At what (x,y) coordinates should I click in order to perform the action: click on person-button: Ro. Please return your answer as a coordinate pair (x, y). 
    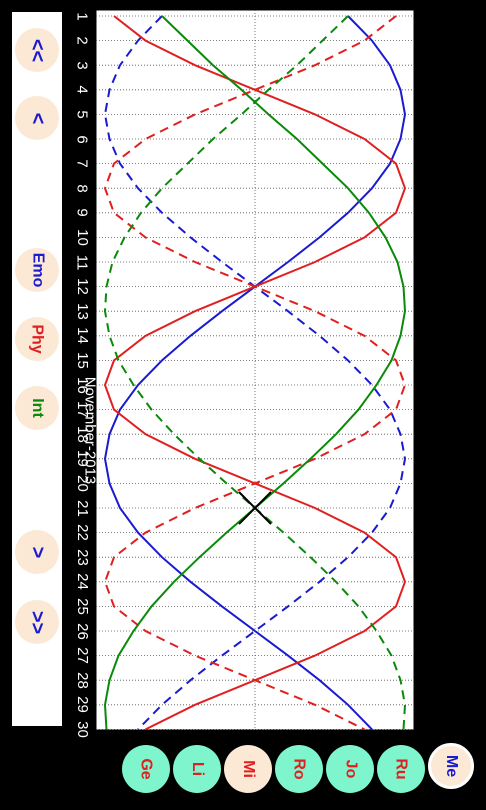
    Looking at the image, I should click on (299, 769).